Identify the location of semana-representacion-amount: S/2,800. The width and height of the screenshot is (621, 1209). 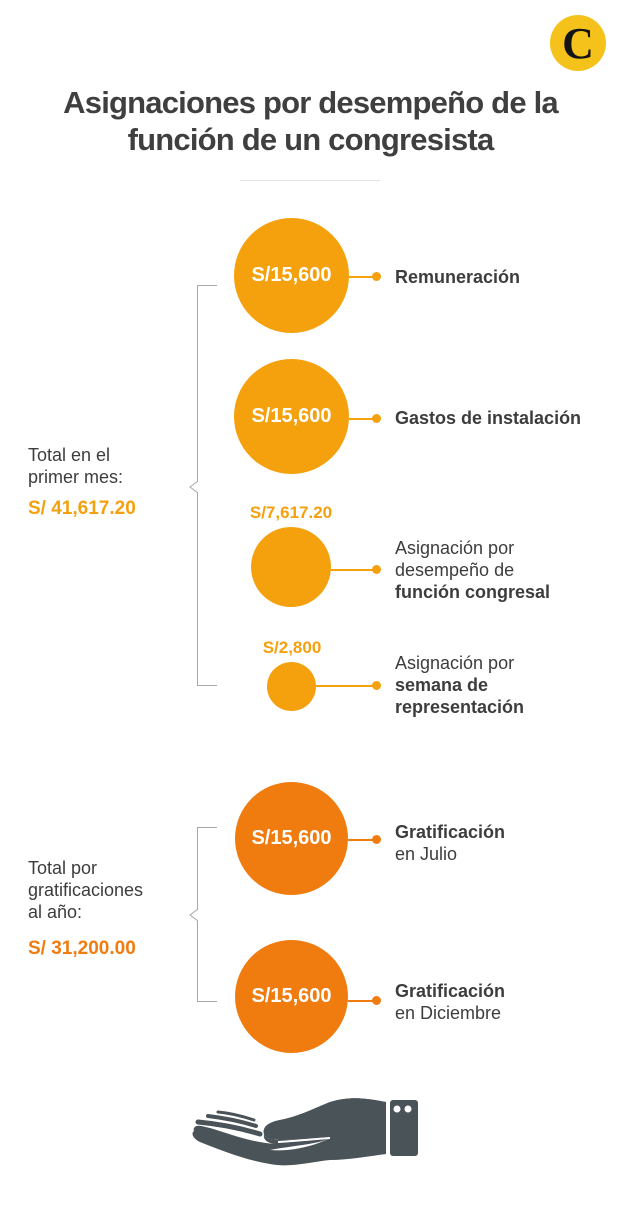
(292, 647).